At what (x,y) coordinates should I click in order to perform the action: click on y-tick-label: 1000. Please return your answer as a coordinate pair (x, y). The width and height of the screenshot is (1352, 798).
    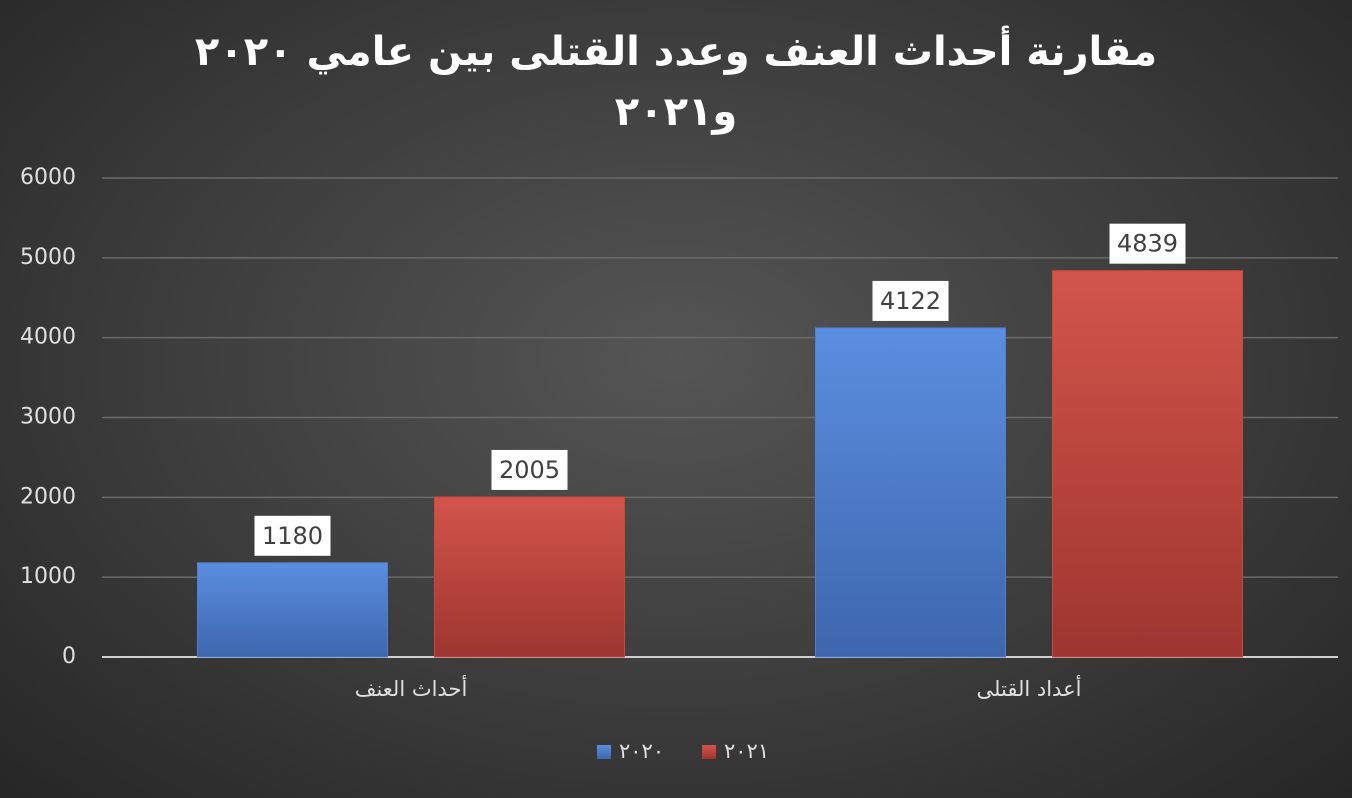
    Looking at the image, I should click on (48, 576).